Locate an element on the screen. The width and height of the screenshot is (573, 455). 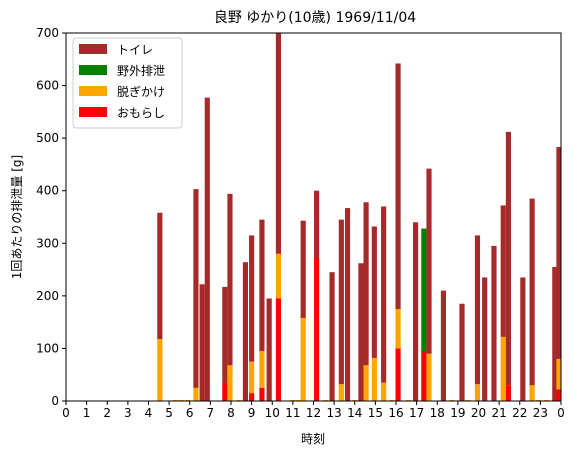
x-tick-label: 1 is located at coordinates (87, 413).